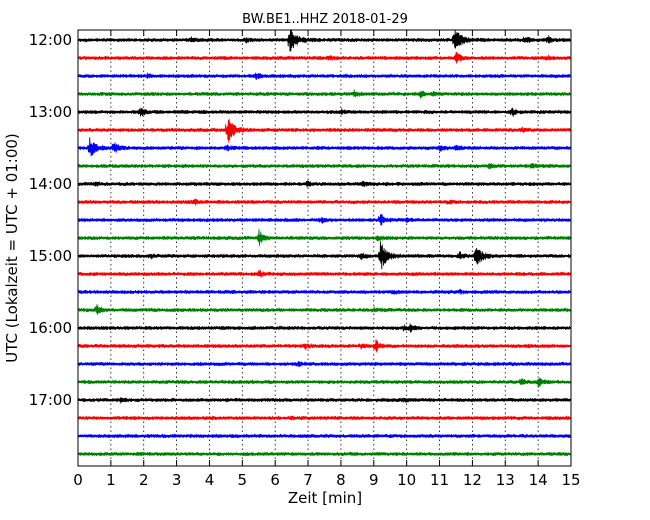  What do you see at coordinates (50, 112) in the screenshot?
I see `y-tick-label: 13:00` at bounding box center [50, 112].